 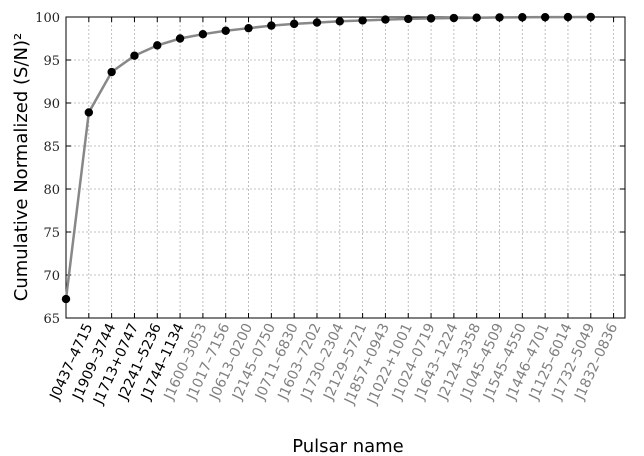 What do you see at coordinates (51, 233) in the screenshot?
I see `y-tick-label: 75` at bounding box center [51, 233].